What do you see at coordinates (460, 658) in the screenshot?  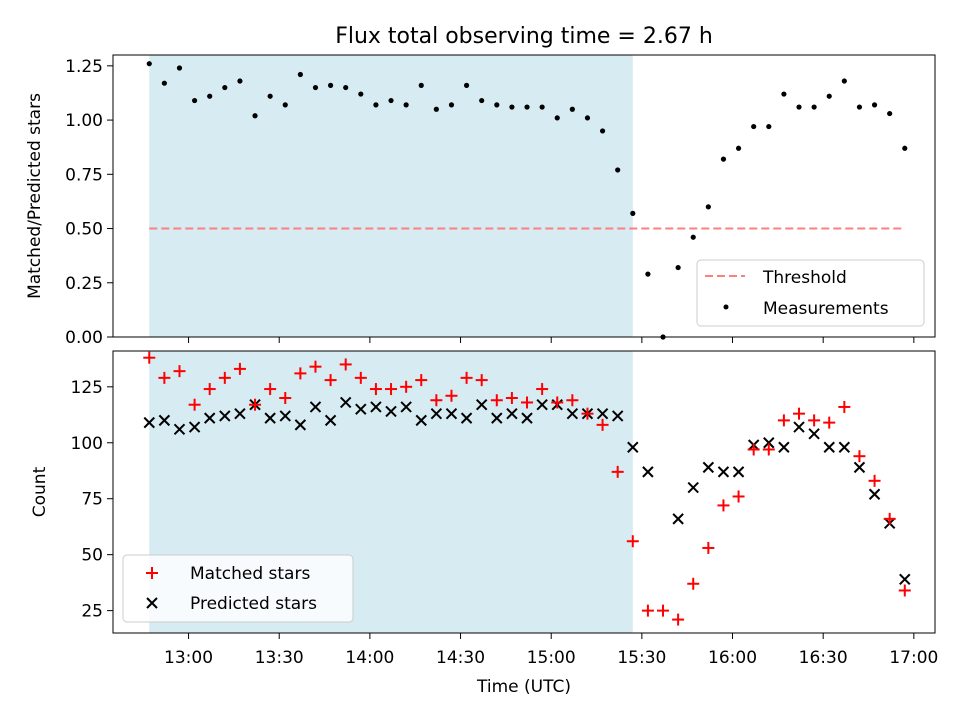 I see `x-tick-label: 14:30` at bounding box center [460, 658].